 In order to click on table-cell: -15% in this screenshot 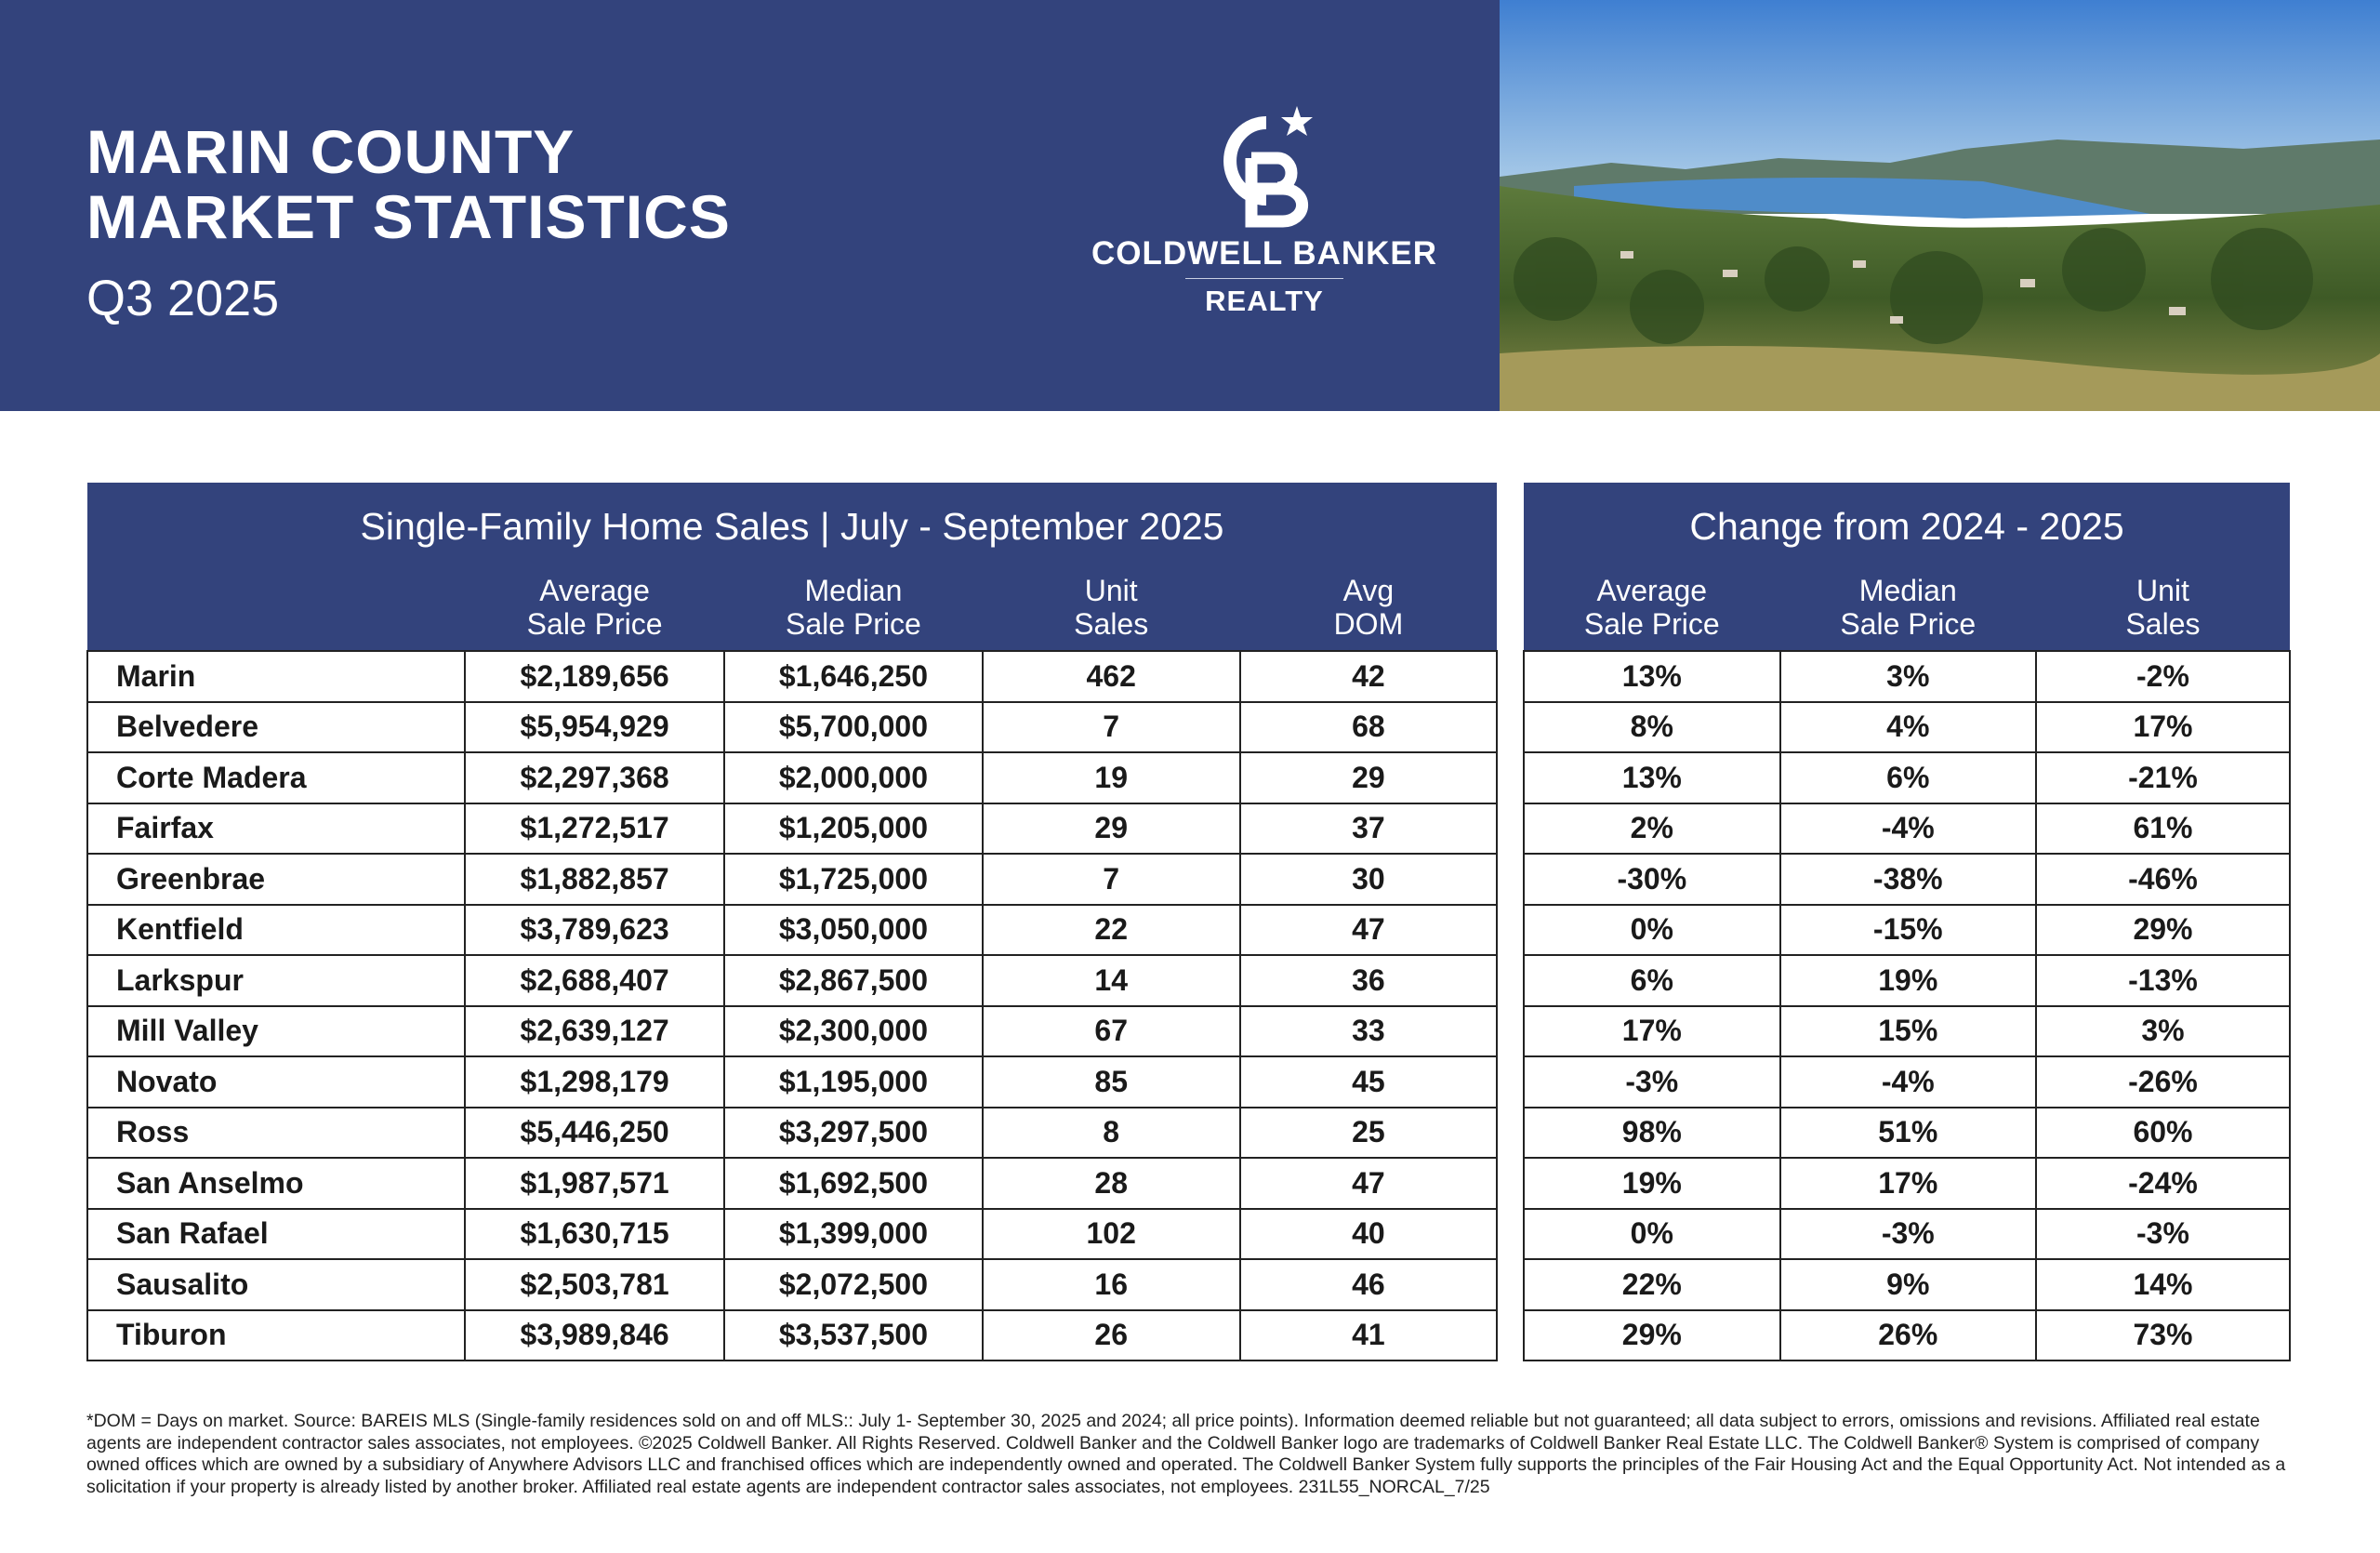, I will do `click(1907, 929)`.